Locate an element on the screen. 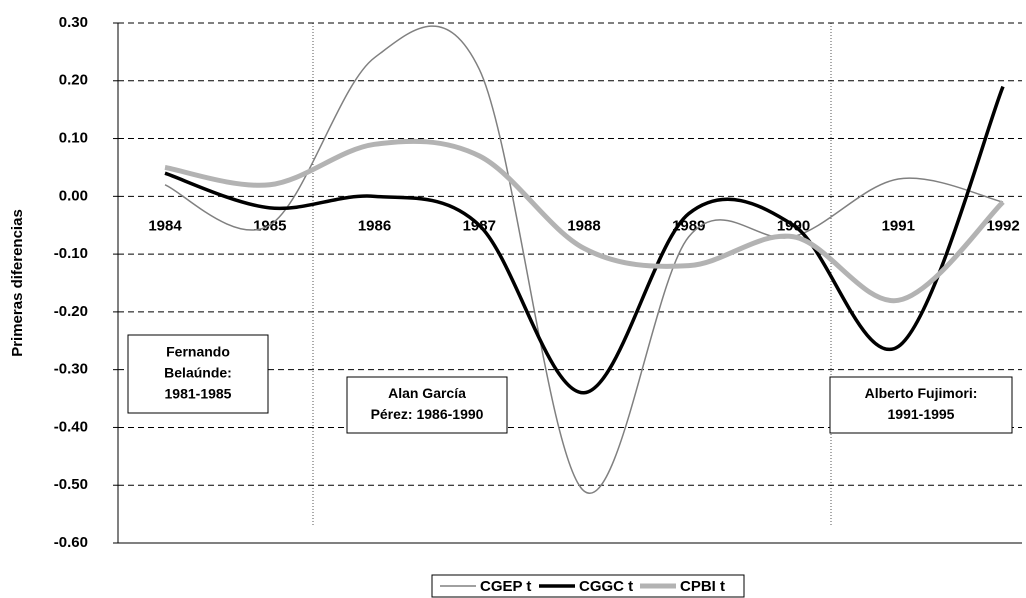 The height and width of the screenshot is (598, 1026). annotation-text: Fernando is located at coordinates (198, 352).